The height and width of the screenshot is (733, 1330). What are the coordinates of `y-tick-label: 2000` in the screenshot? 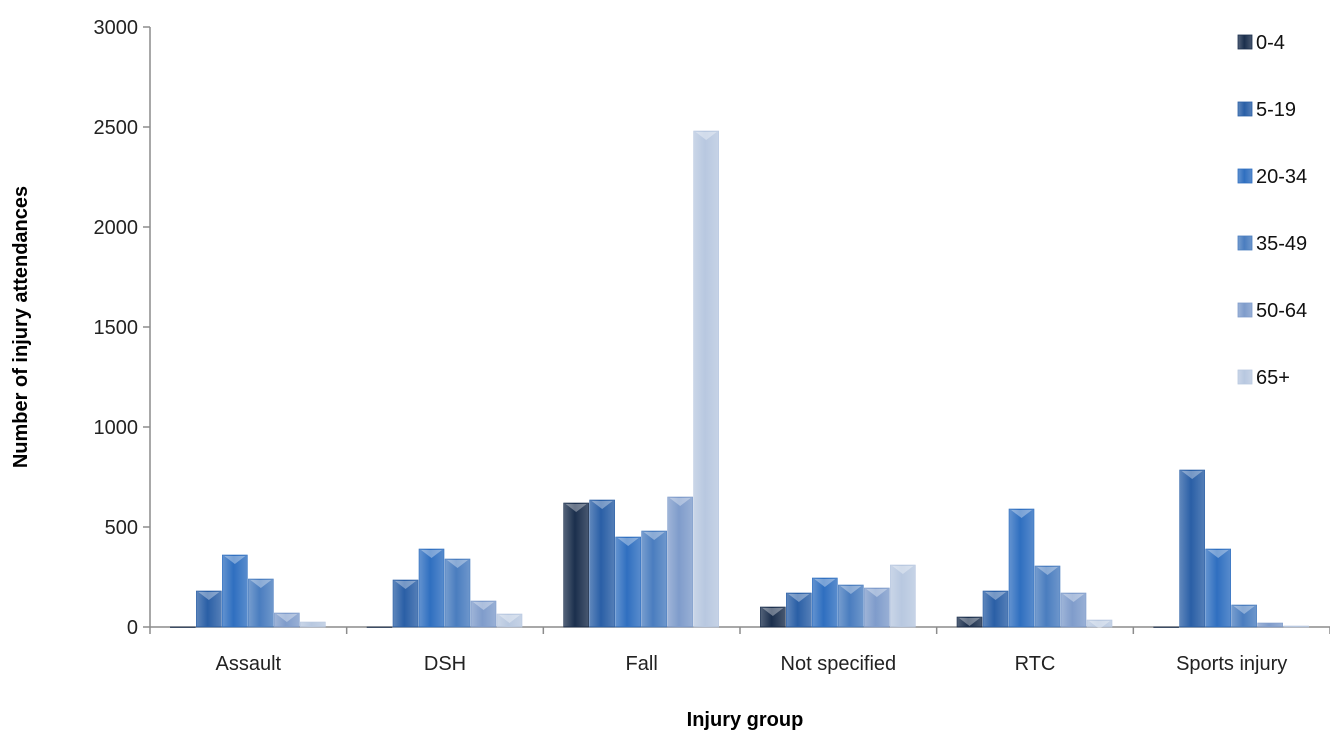 It's located at (116, 228).